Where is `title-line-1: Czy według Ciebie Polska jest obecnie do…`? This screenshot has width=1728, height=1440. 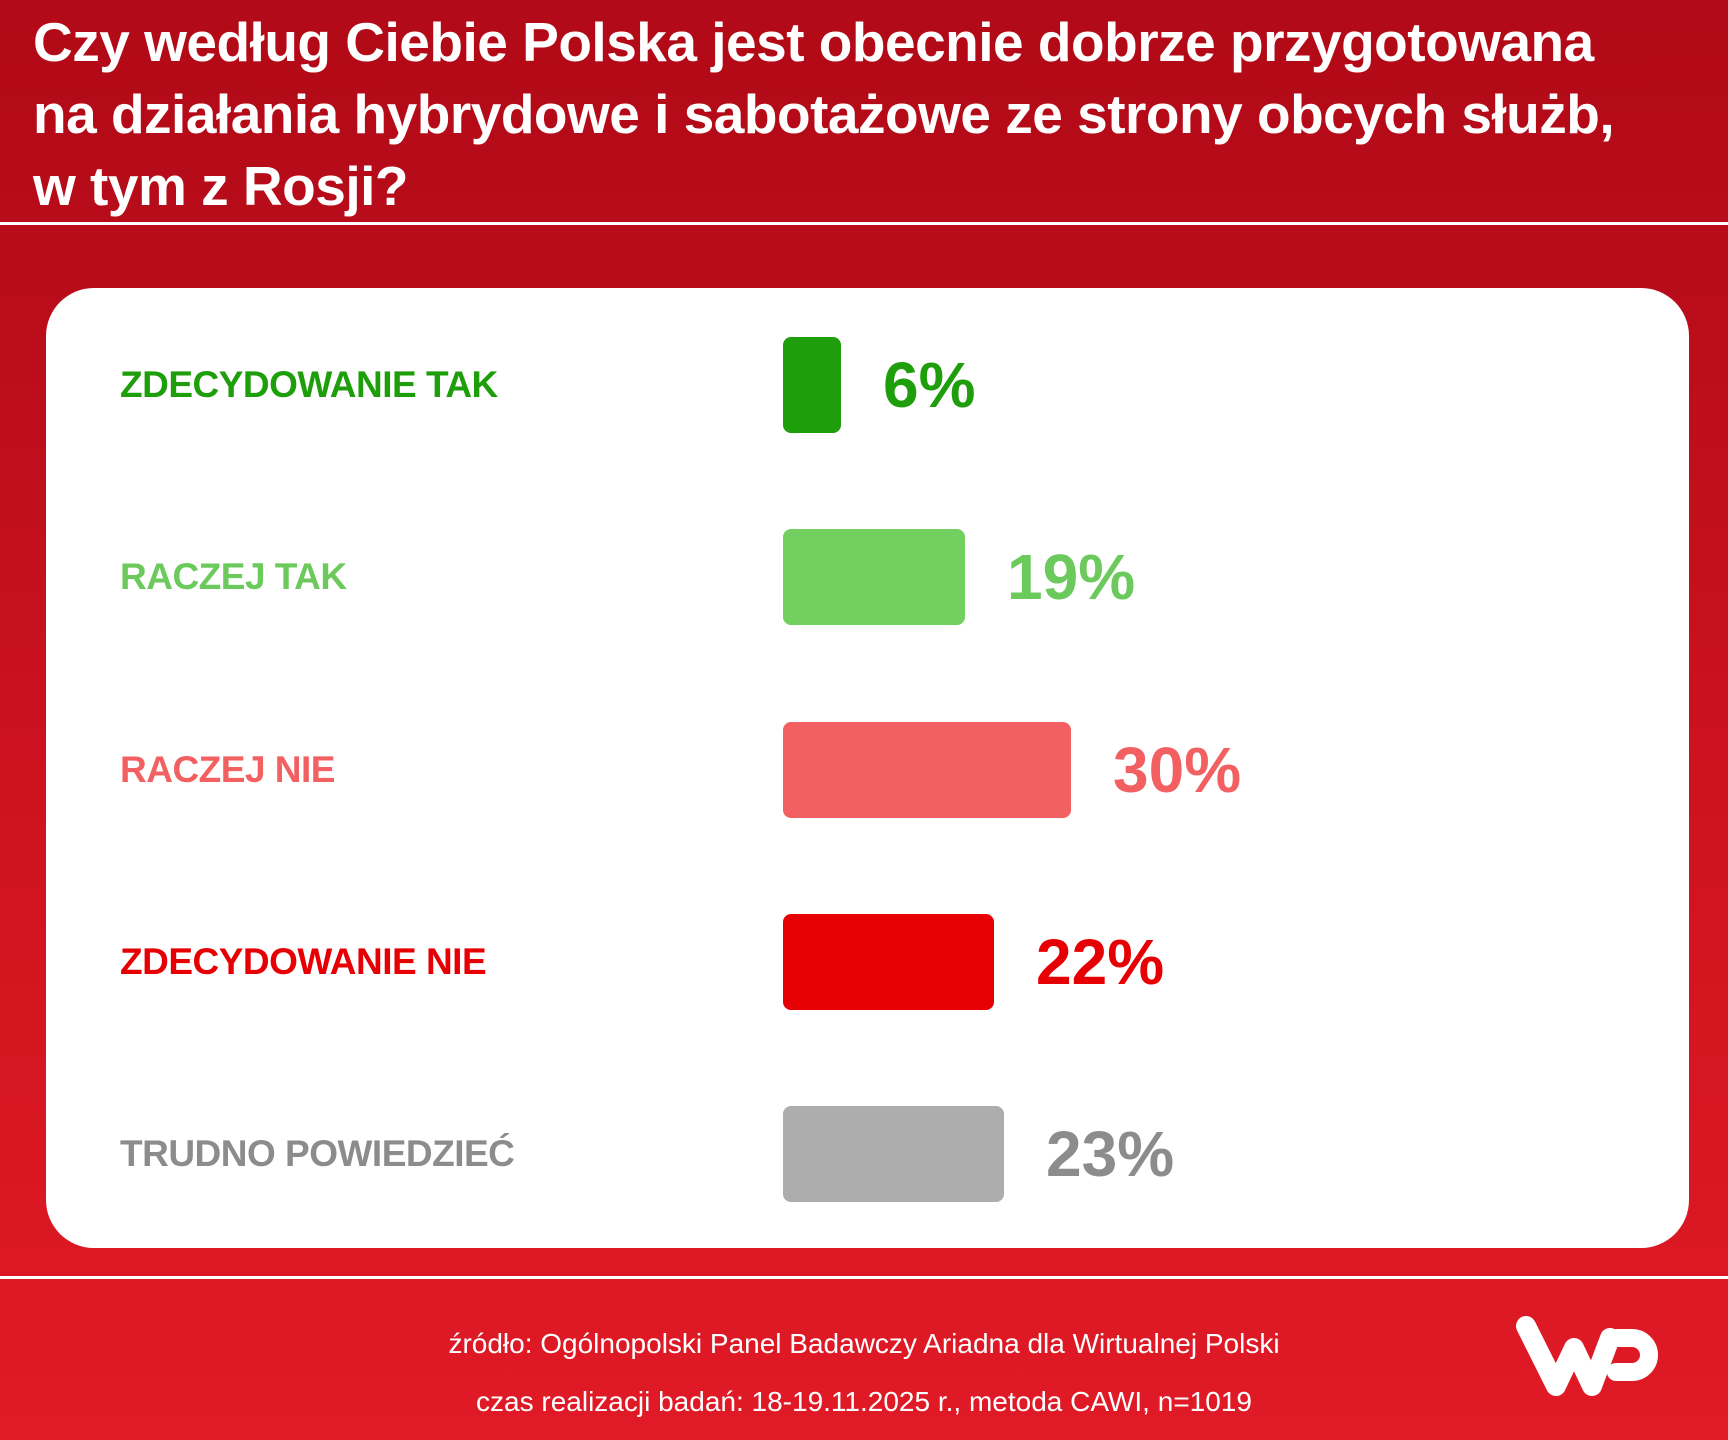 title-line-1: Czy według Ciebie Polska jest obecnie do… is located at coordinates (813, 42).